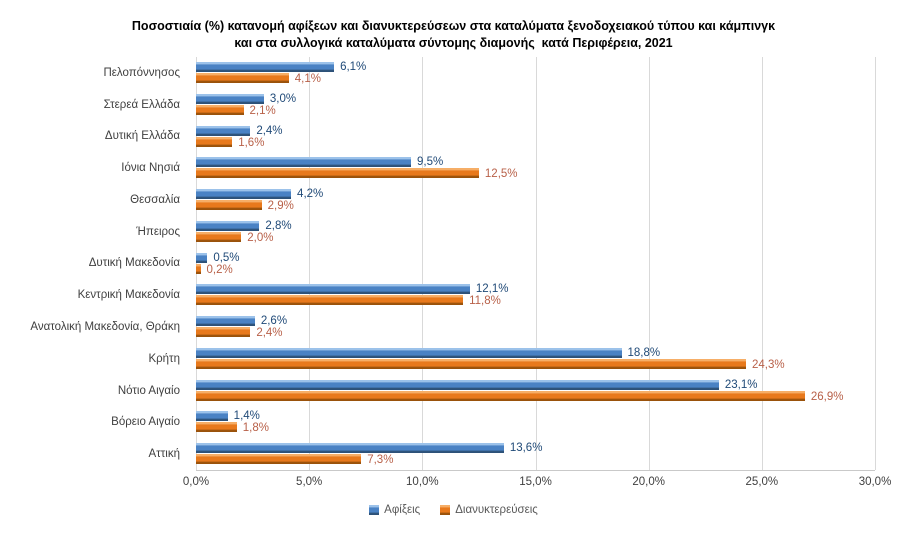  Describe the element at coordinates (269, 333) in the screenshot. I see `bar-value-label: 2,4%` at that location.